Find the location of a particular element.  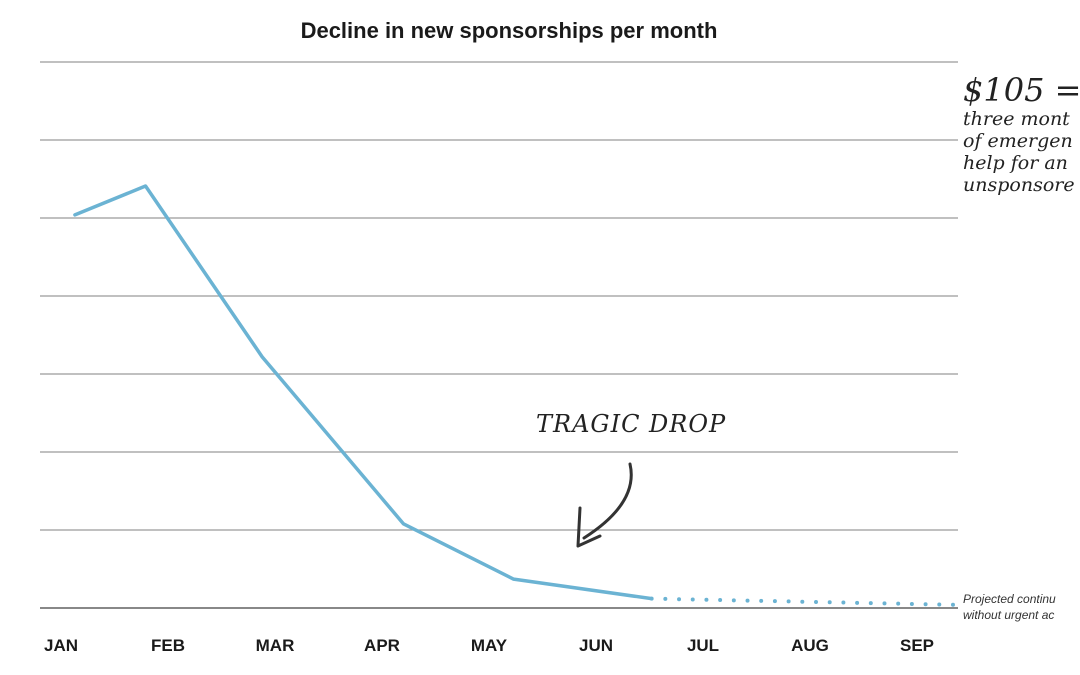

x-tick-label: APR is located at coordinates (382, 645).